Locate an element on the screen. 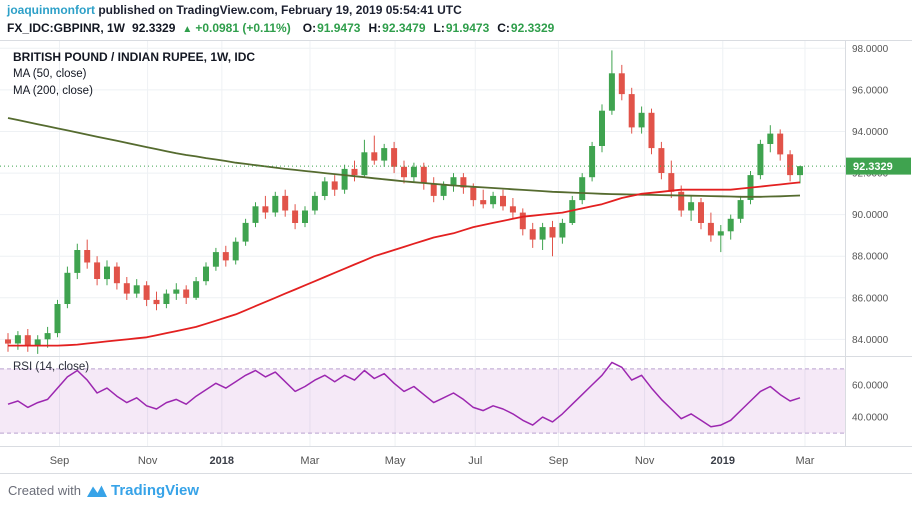 The image size is (912, 512). legend-ma50: MA (50, close) is located at coordinates (50, 74).